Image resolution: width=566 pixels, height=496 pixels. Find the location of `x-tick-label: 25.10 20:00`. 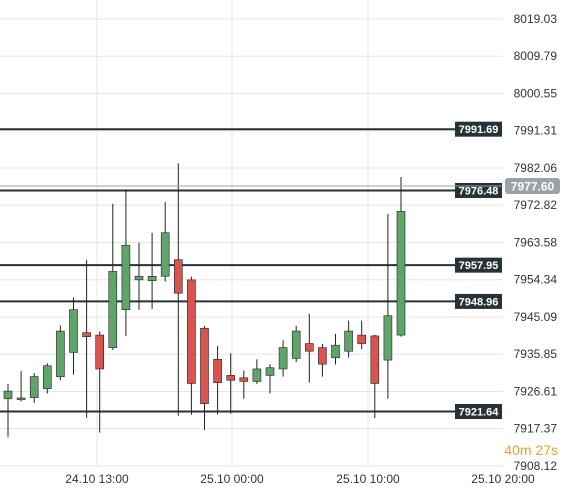

x-tick-label: 25.10 20:00 is located at coordinates (503, 479).